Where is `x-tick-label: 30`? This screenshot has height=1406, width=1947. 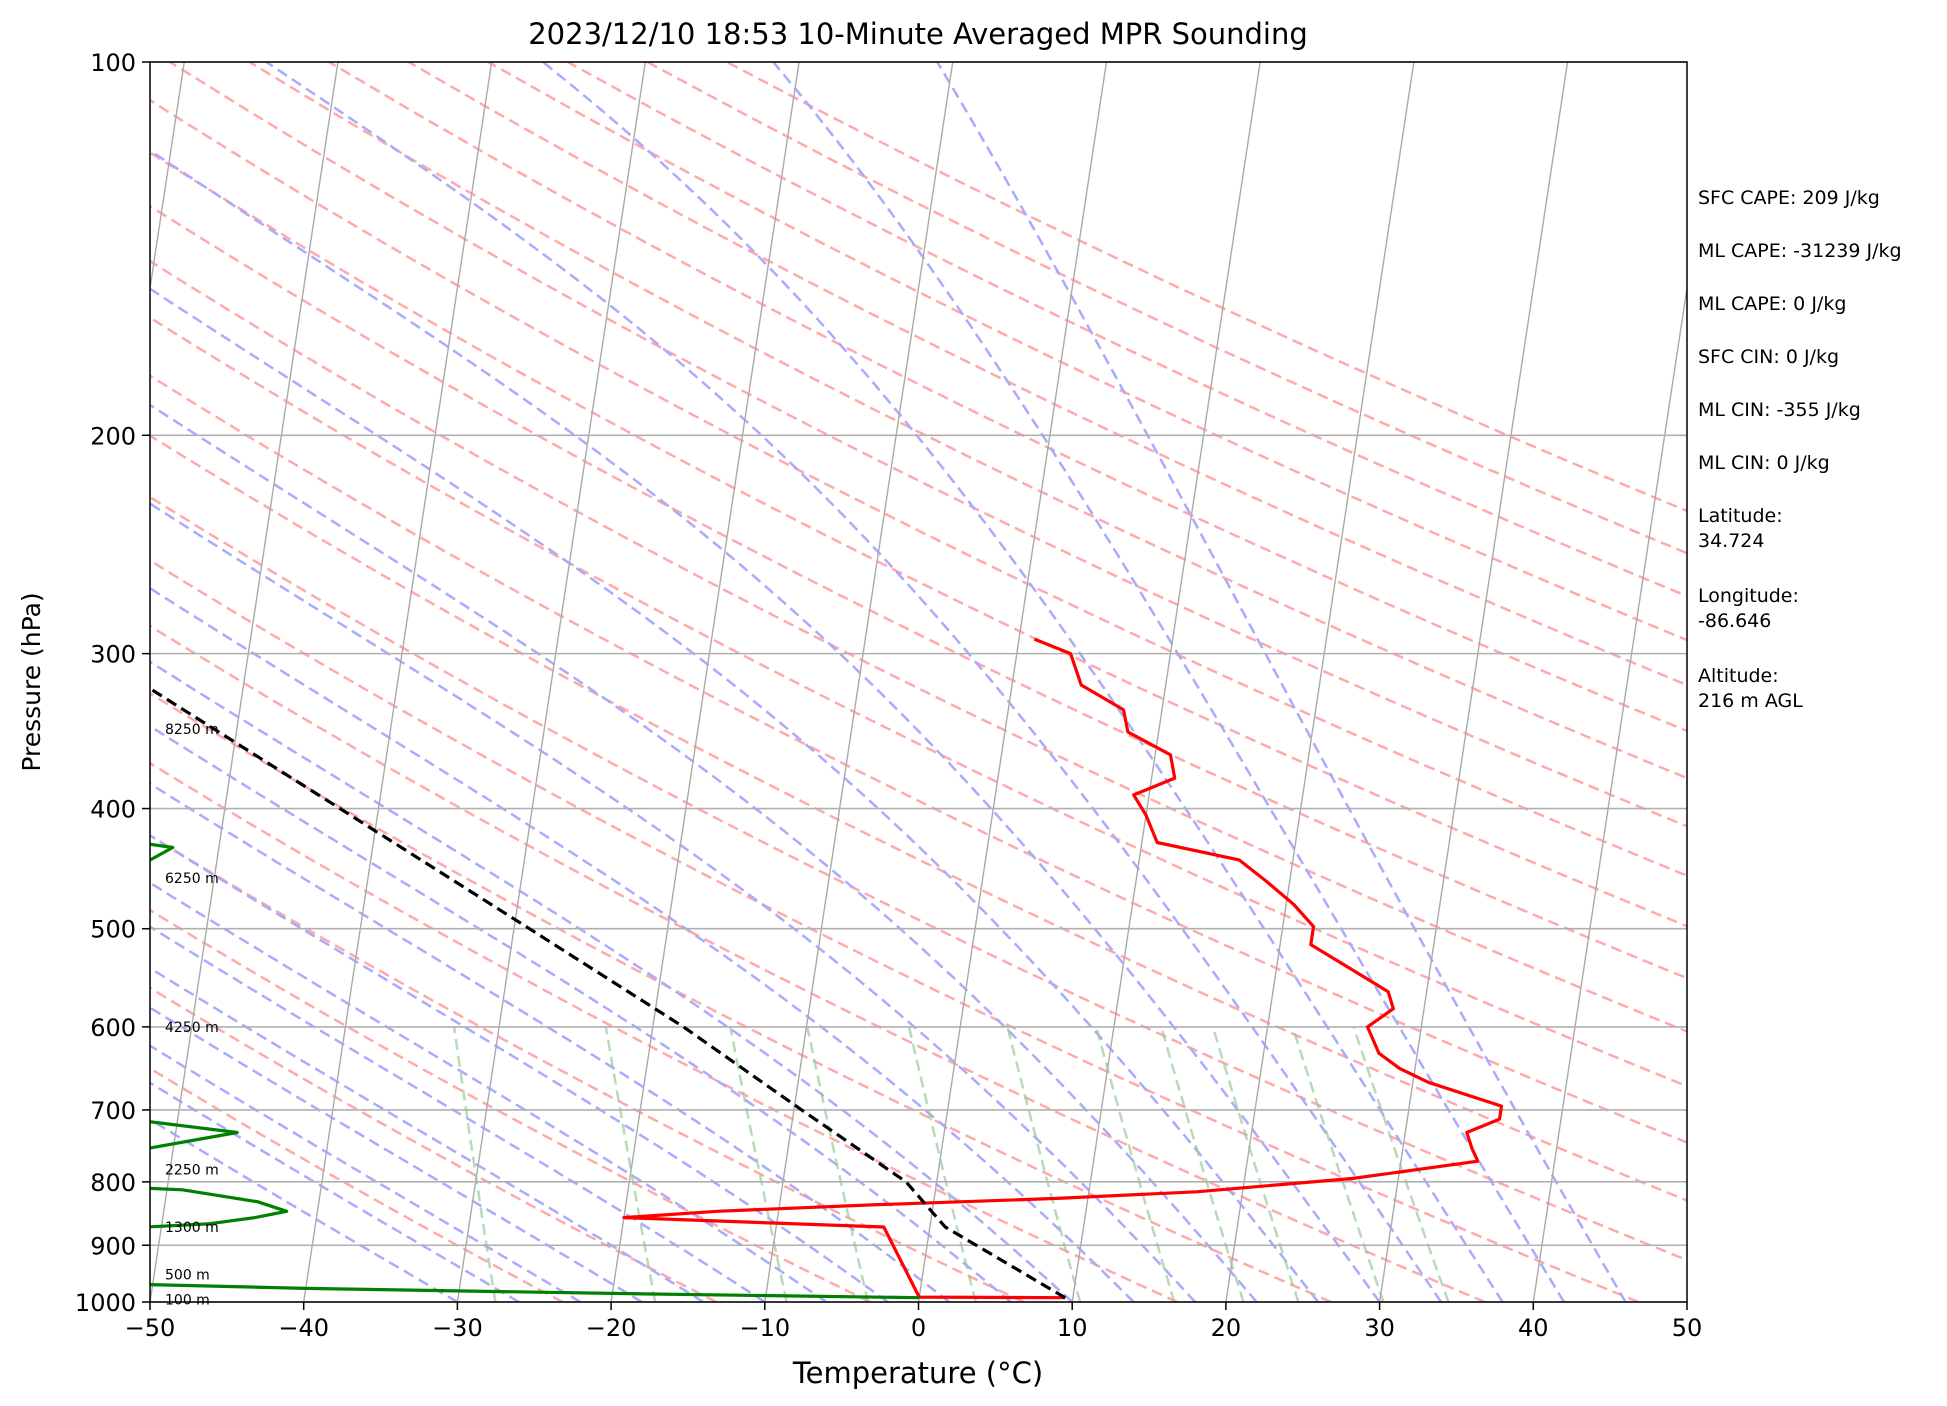 x-tick-label: 30 is located at coordinates (1379, 1328).